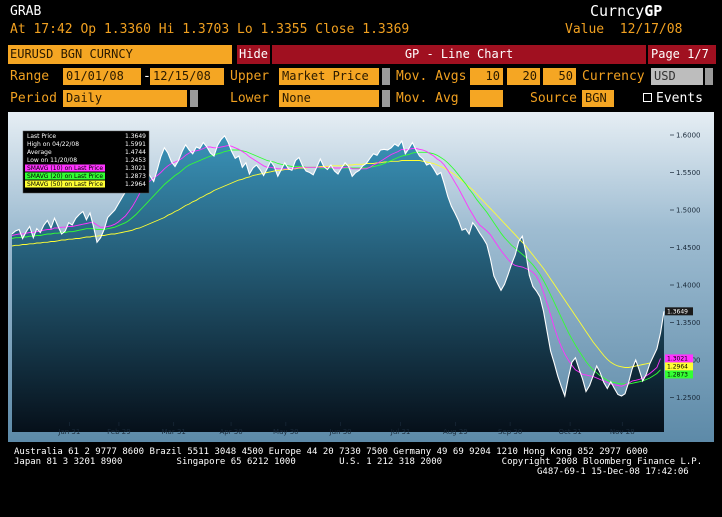 The height and width of the screenshot is (517, 722). I want to click on op-label: Op, so click(88, 29).